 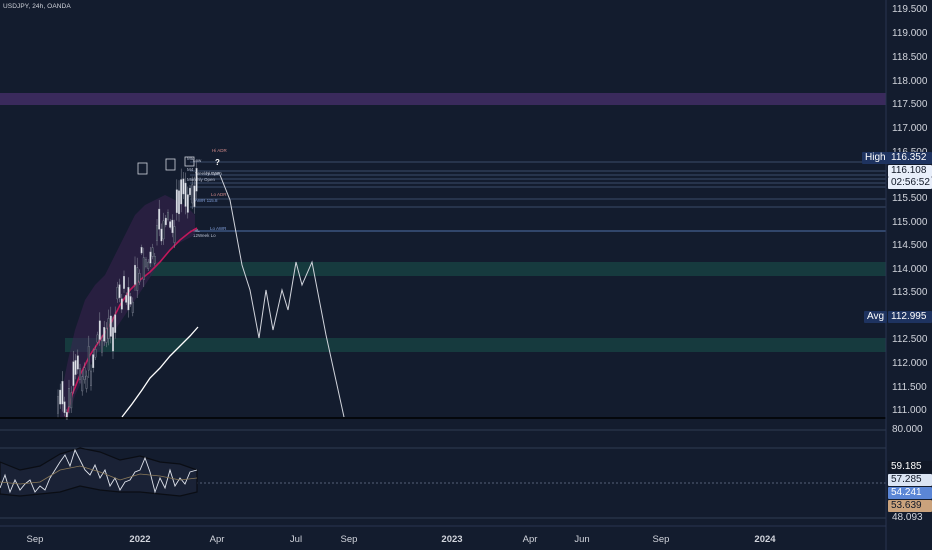 What do you see at coordinates (910, 81) in the screenshot?
I see `price-axis-label: 118.000` at bounding box center [910, 81].